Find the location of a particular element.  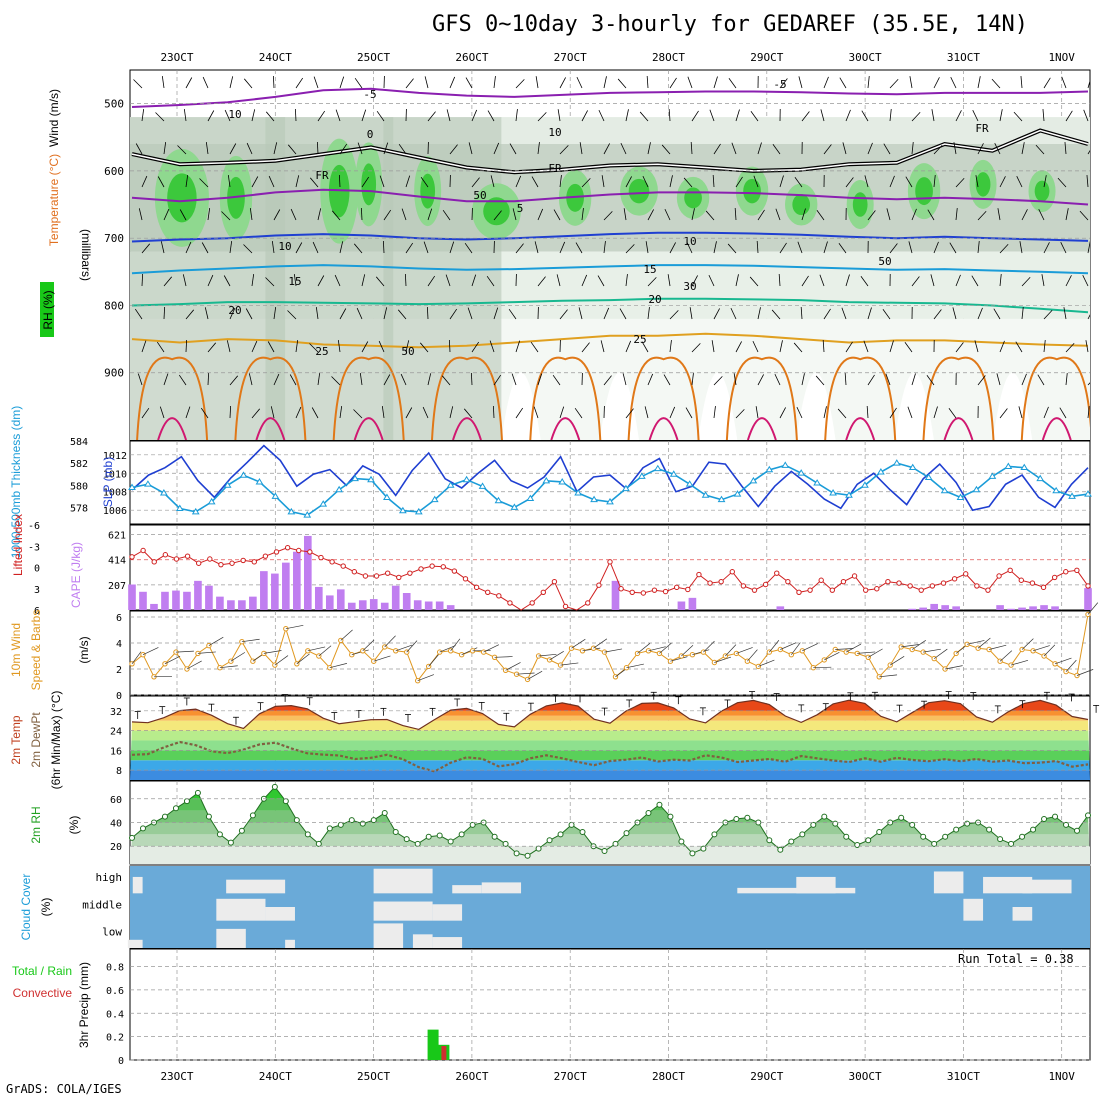

precip-units-label: 3hr Precip (mm) is located at coordinates (84, 1005).